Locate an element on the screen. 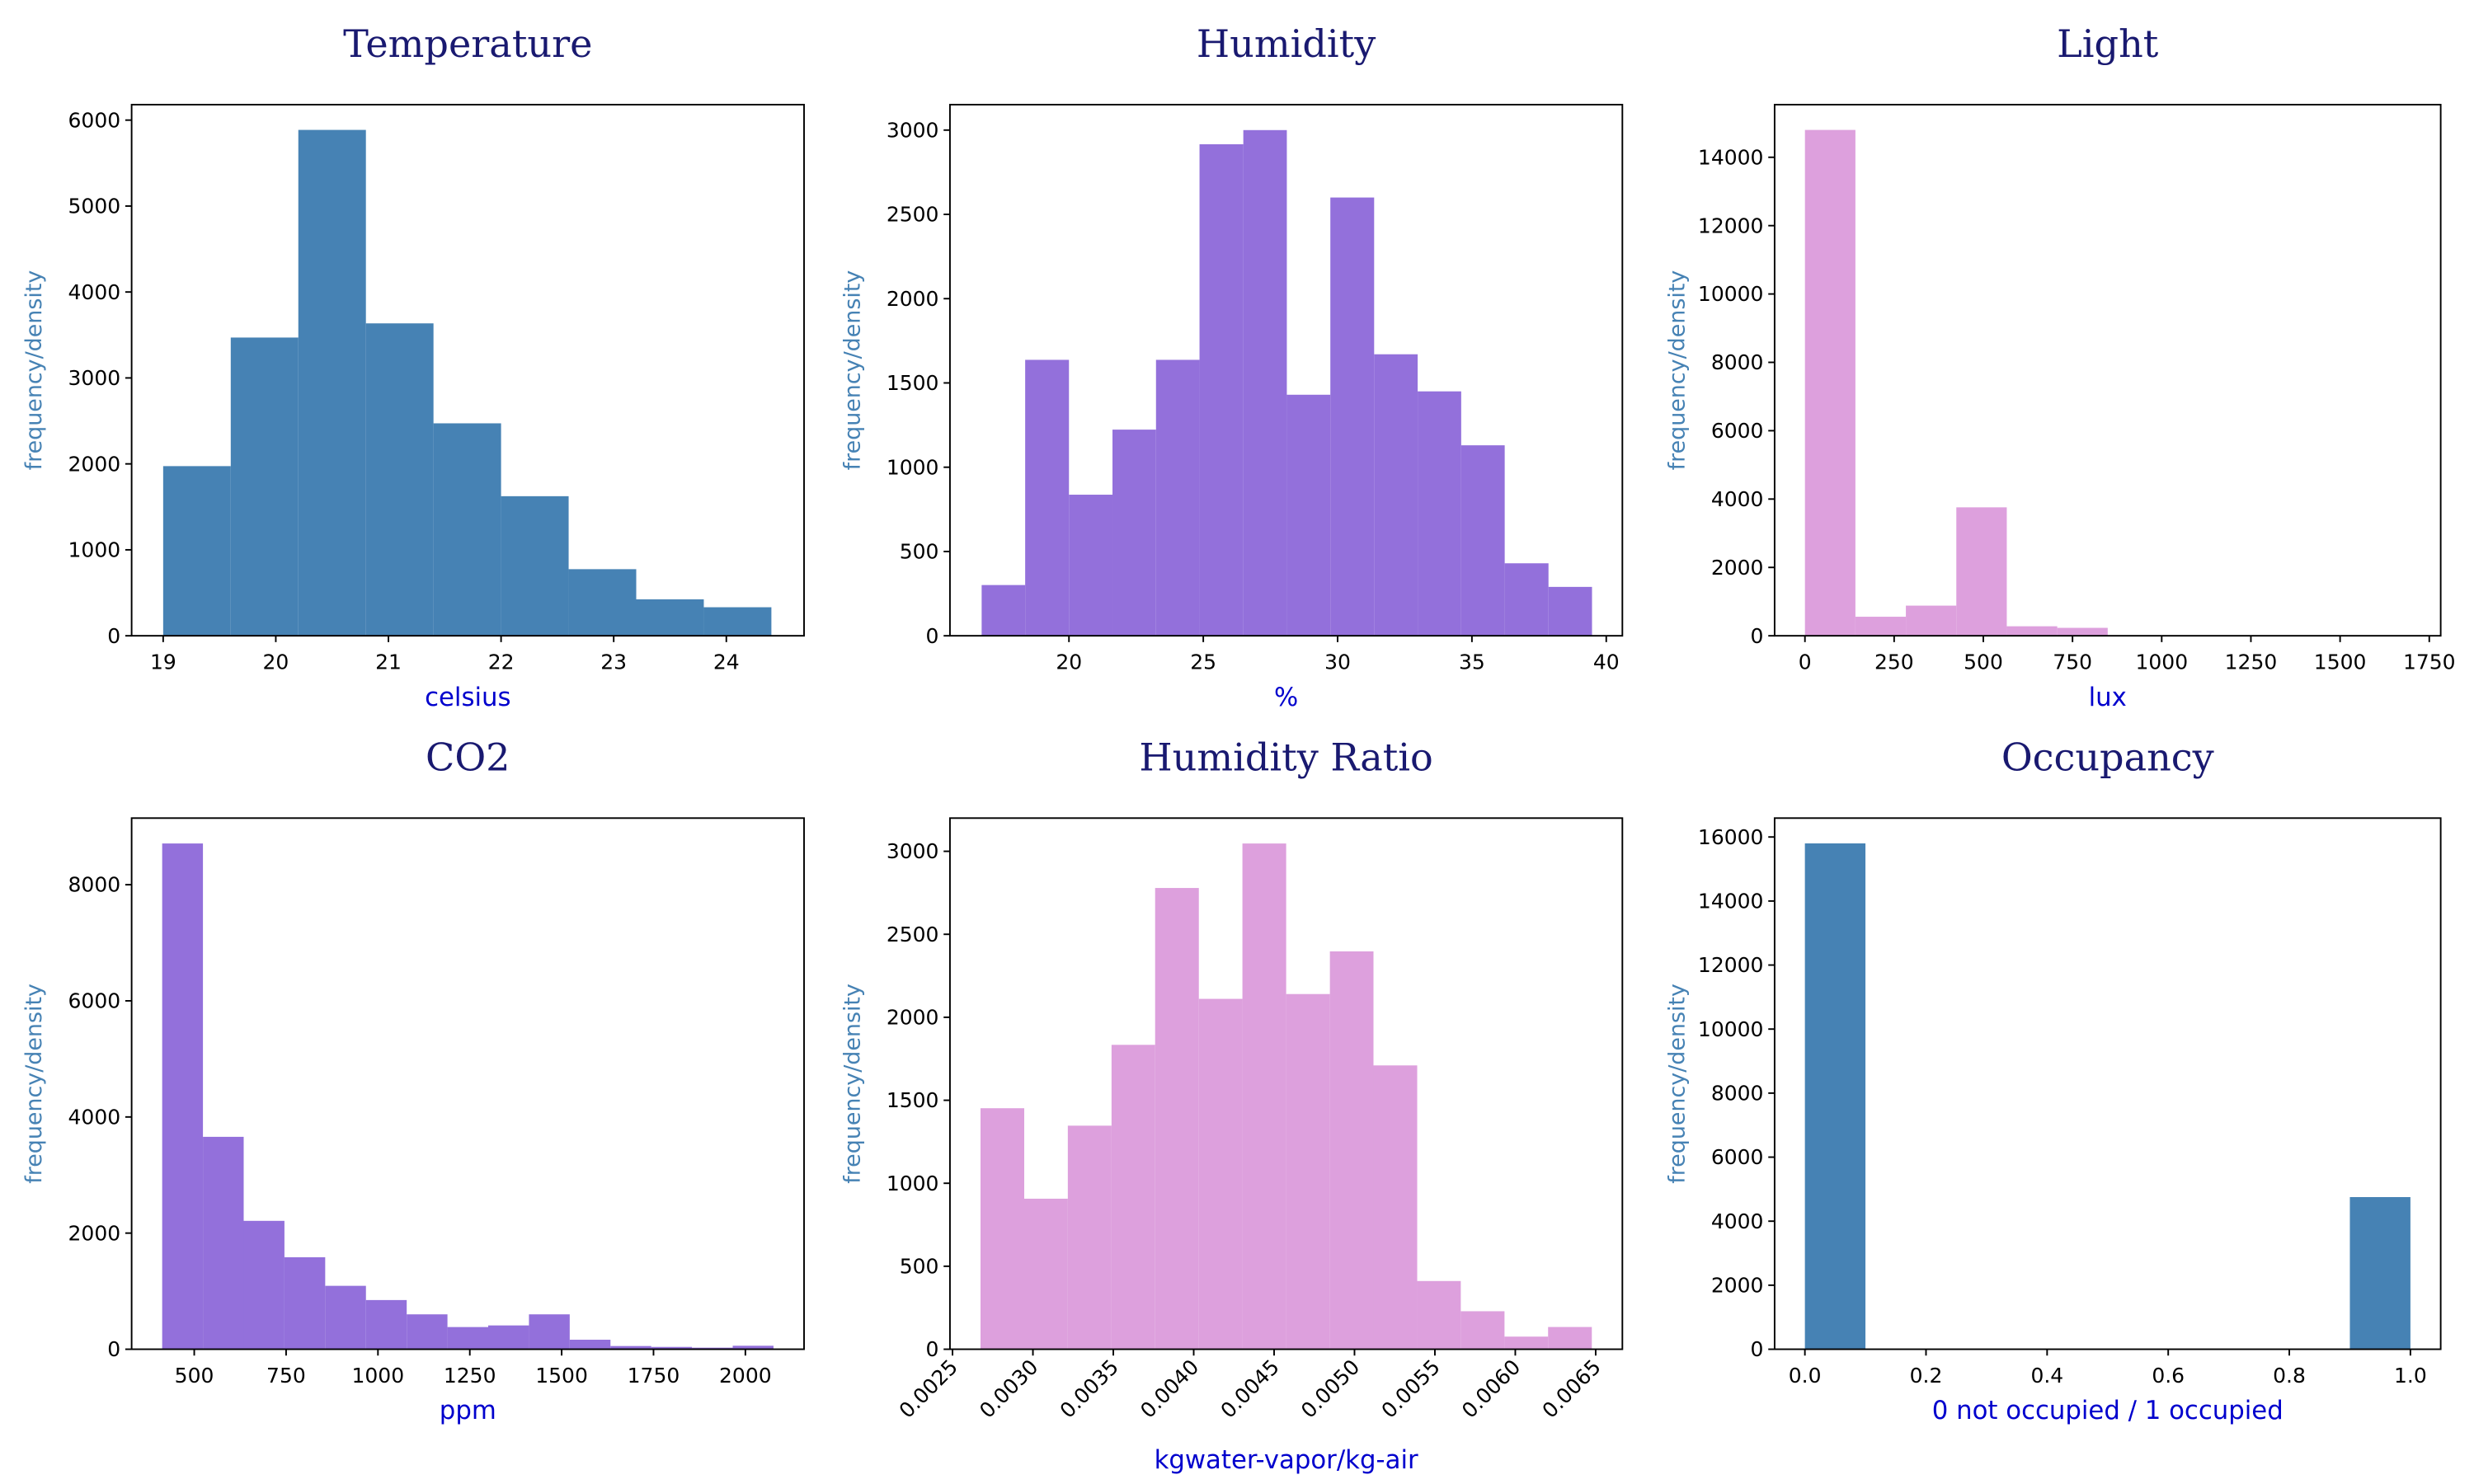  x-tick-label: 0.4 is located at coordinates (2046, 1376).